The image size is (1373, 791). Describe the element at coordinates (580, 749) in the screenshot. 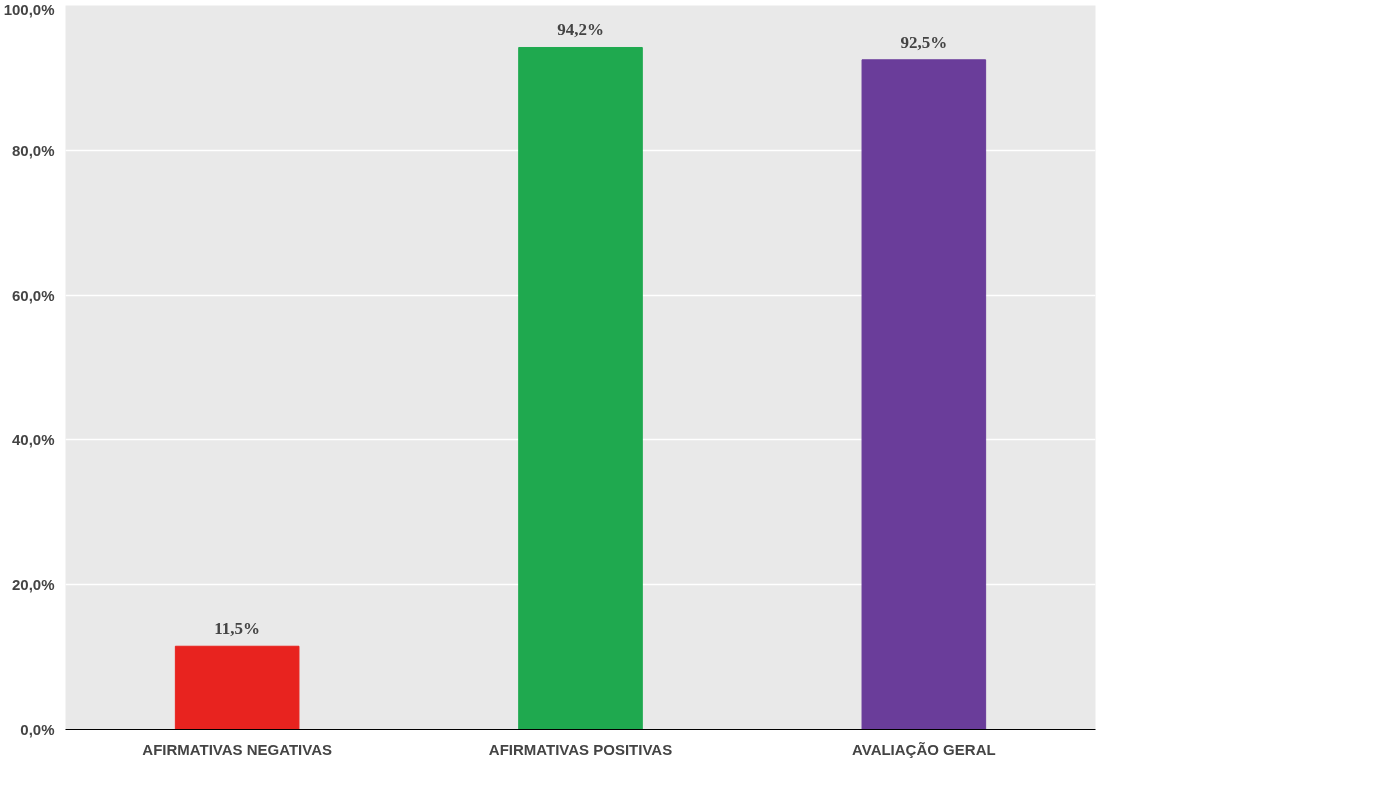

I see `x-tick-label: AFIRMATIVAS POSITIVAS` at that location.